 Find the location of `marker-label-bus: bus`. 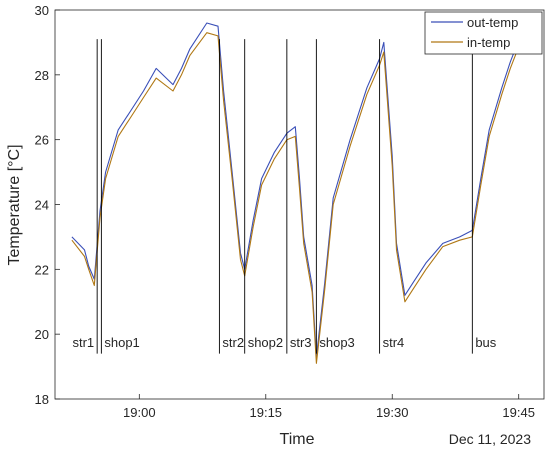

marker-label-bus: bus is located at coordinates (485, 342).